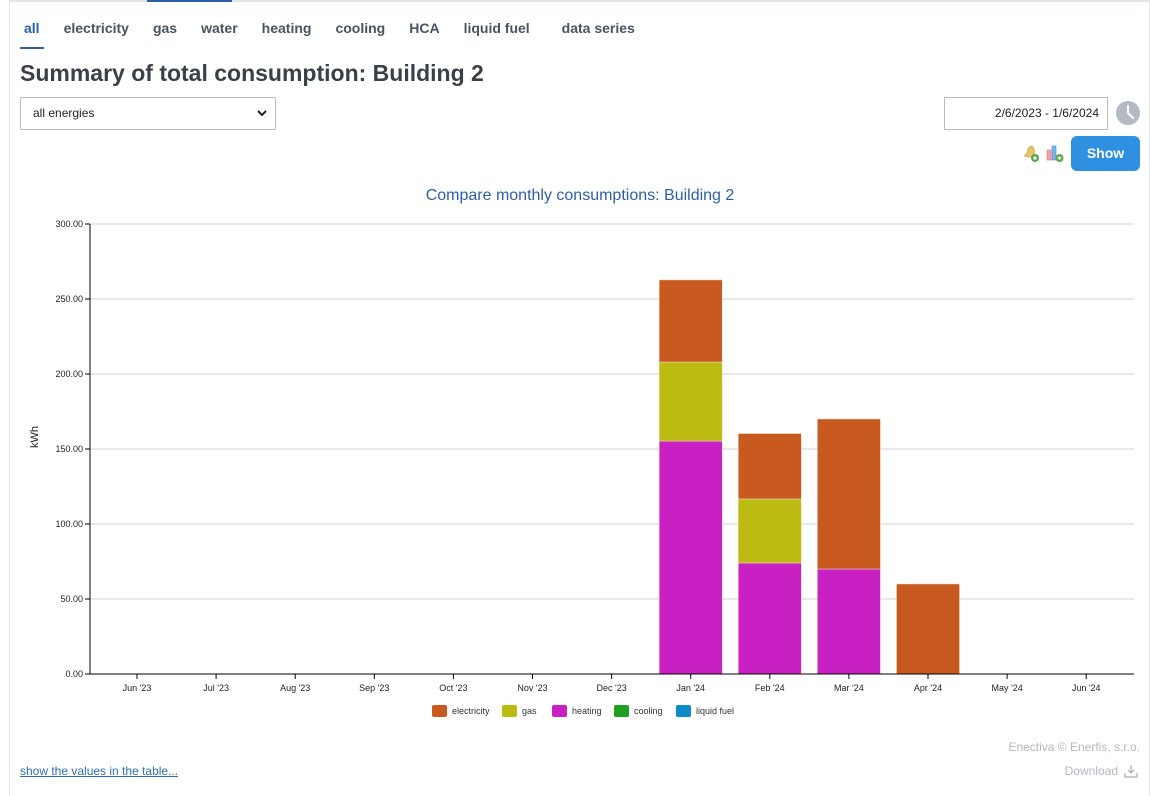 The height and width of the screenshot is (796, 1150). Describe the element at coordinates (1006, 688) in the screenshot. I see `x-tick-label: May '24` at that location.